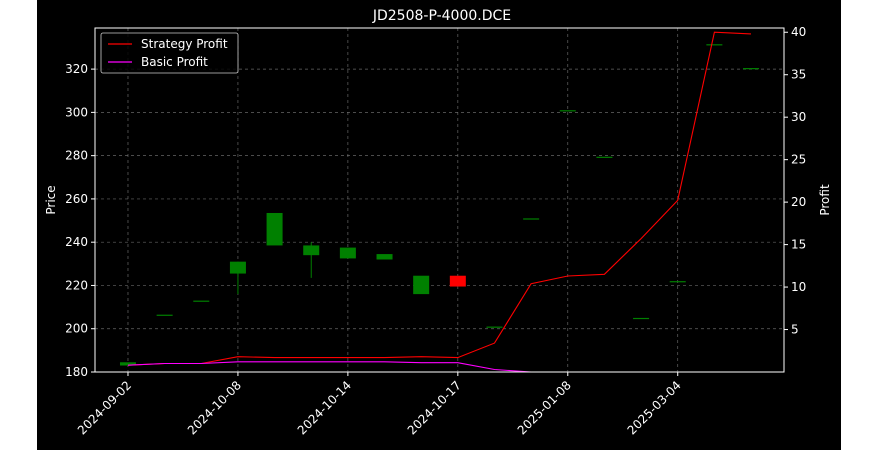 This screenshot has height=450, width=878. What do you see at coordinates (798, 32) in the screenshot?
I see `right-tick-label: 40` at bounding box center [798, 32].